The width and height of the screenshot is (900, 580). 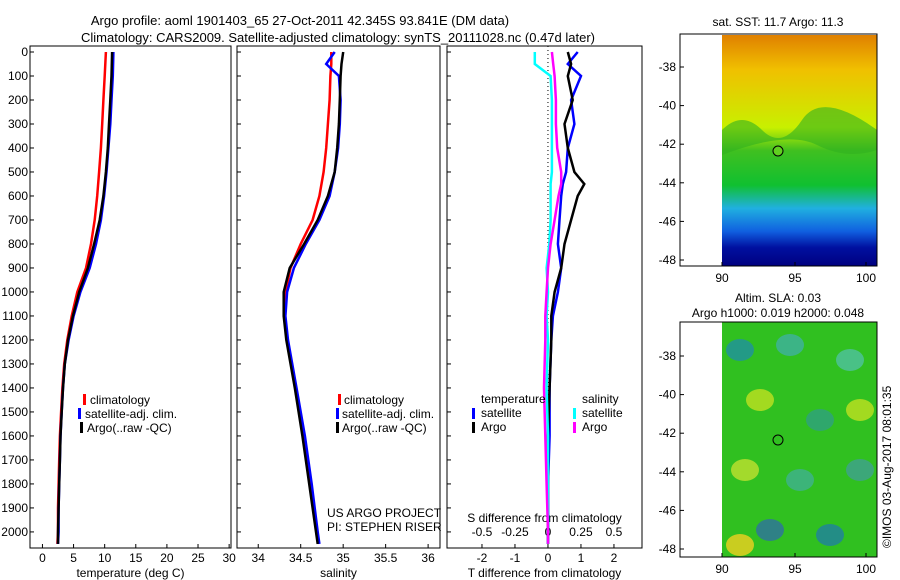 I want to click on legend-swatch-s-argo, so click(x=574, y=427).